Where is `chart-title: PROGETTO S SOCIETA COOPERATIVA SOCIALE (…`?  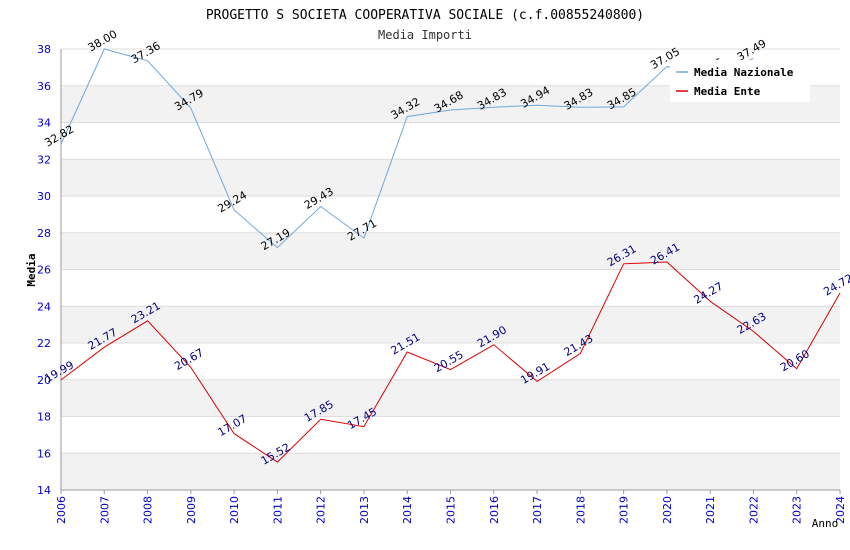
chart-title: PROGETTO S SOCIETA COOPERATIVA SOCIALE (… is located at coordinates (425, 15).